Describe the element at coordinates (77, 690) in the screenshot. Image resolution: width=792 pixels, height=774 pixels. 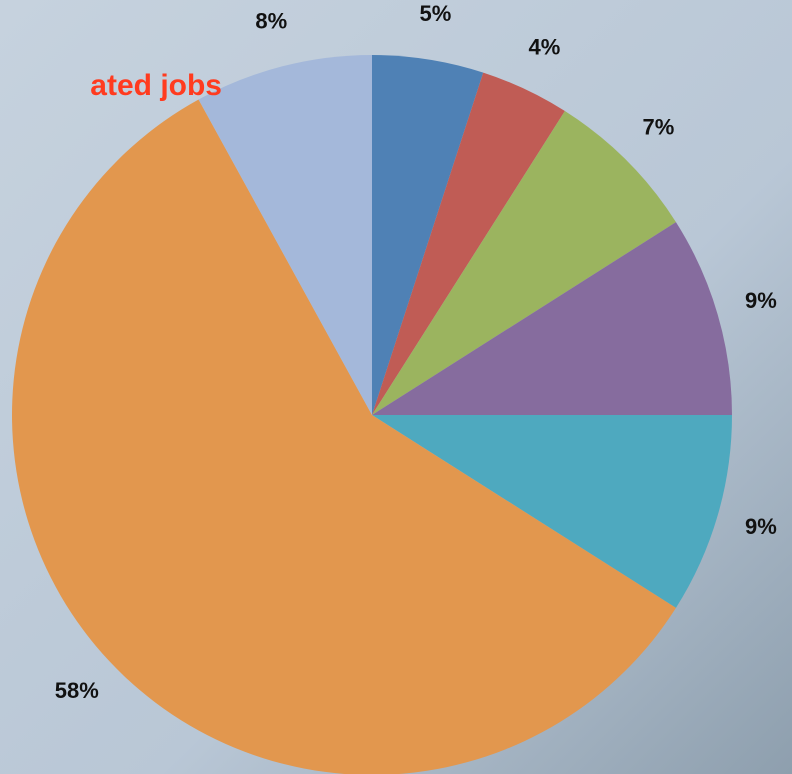
I see `data-label: 58%` at that location.